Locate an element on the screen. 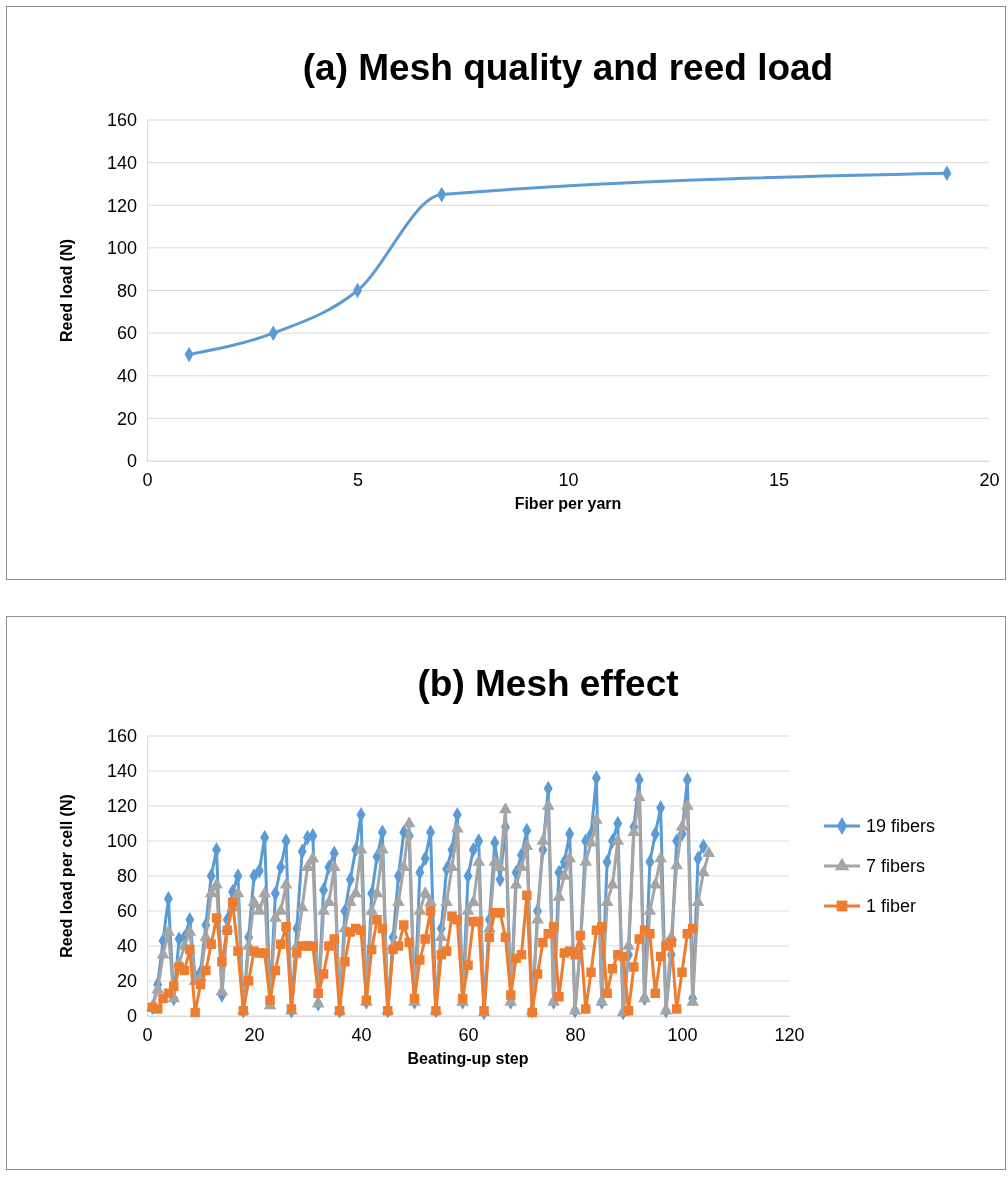  legend-label: 1 fiber is located at coordinates (891, 906).